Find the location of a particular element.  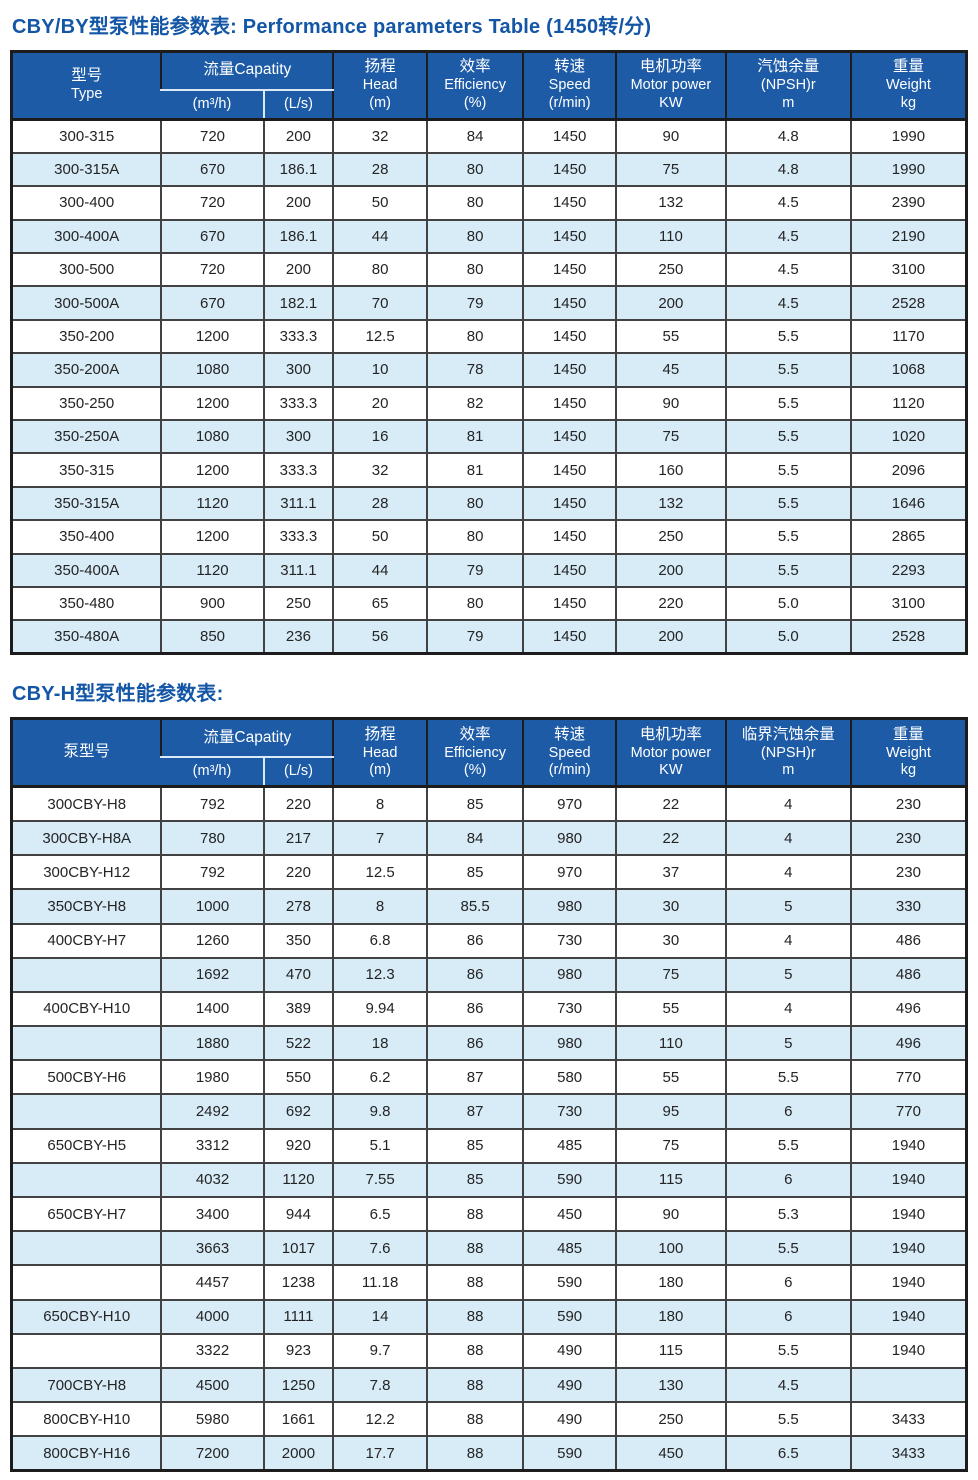

table-row: 1692 470 12.3 86 980 75 5 486 is located at coordinates (489, 974).